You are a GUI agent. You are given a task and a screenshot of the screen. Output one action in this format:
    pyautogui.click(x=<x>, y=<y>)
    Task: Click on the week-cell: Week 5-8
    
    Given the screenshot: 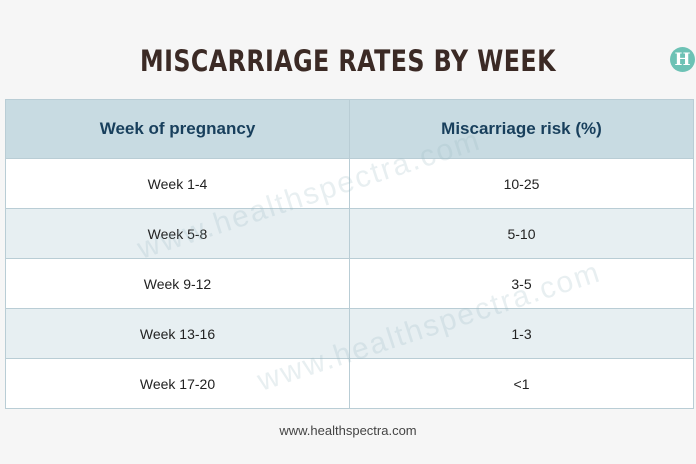 What is the action you would take?
    pyautogui.click(x=177, y=233)
    